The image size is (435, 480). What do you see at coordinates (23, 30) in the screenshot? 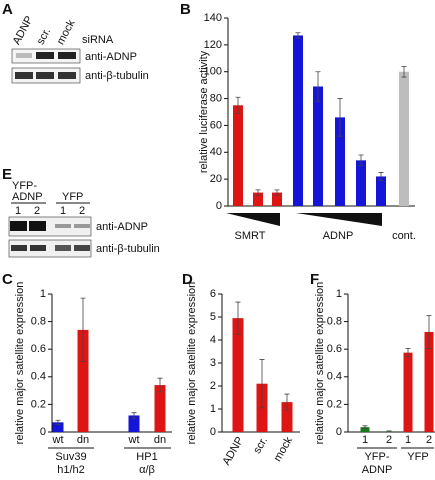
I see `lane-label: ADNP` at bounding box center [23, 30].